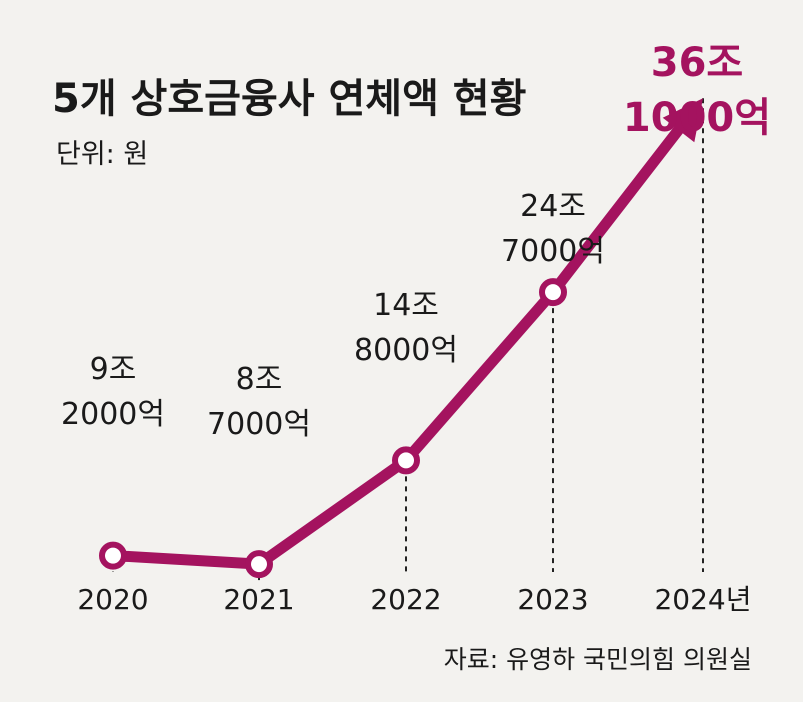 The image size is (803, 702). I want to click on x-tick-label: 2024년, so click(702, 599).